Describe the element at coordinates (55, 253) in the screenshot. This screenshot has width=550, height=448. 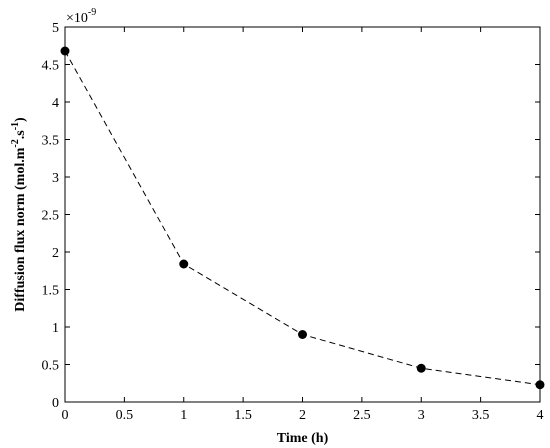
I see `y-tick-label: 2` at that location.